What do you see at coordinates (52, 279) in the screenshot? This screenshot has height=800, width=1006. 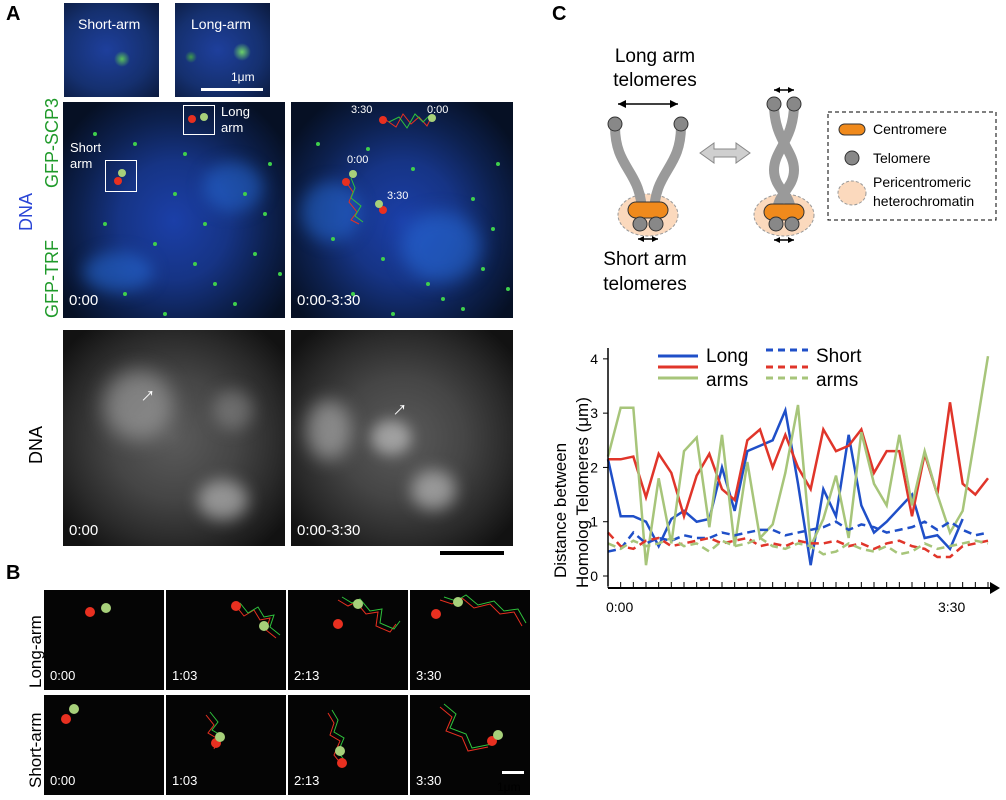 I see `ylabel-gfp-trf: GFP-TRF` at bounding box center [52, 279].